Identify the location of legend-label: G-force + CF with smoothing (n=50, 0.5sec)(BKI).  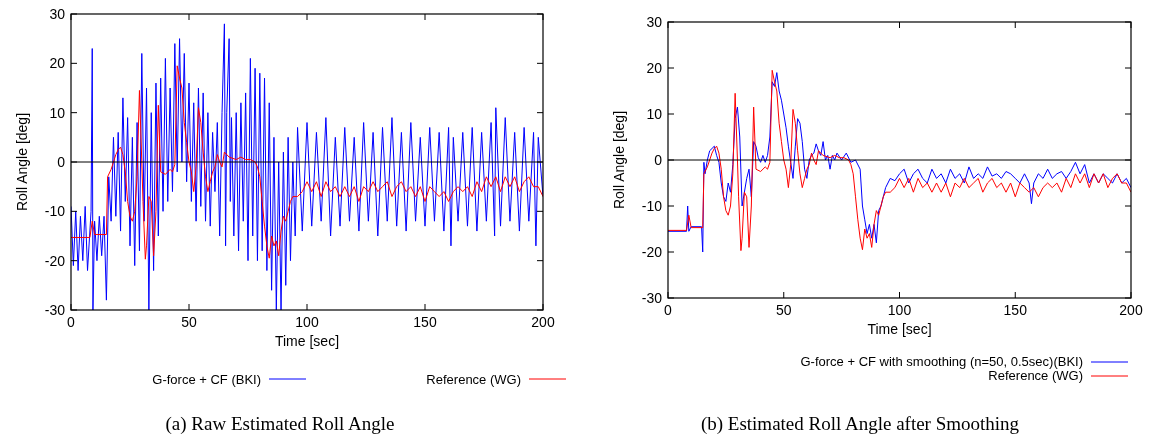
(941, 361).